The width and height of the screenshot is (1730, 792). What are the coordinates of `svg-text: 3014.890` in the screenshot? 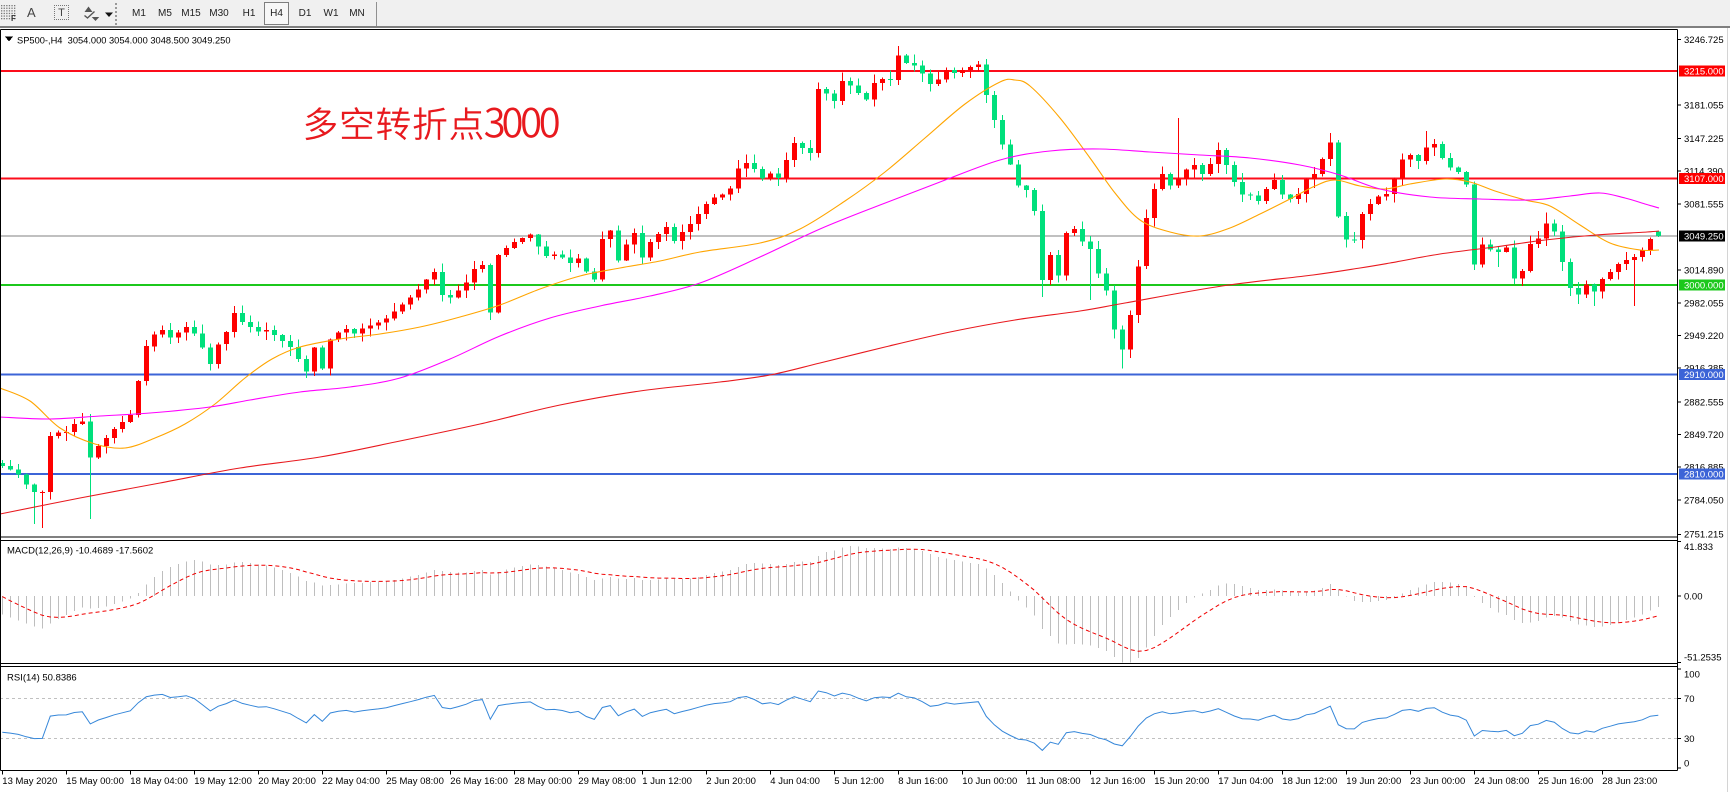 It's located at (1704, 271).